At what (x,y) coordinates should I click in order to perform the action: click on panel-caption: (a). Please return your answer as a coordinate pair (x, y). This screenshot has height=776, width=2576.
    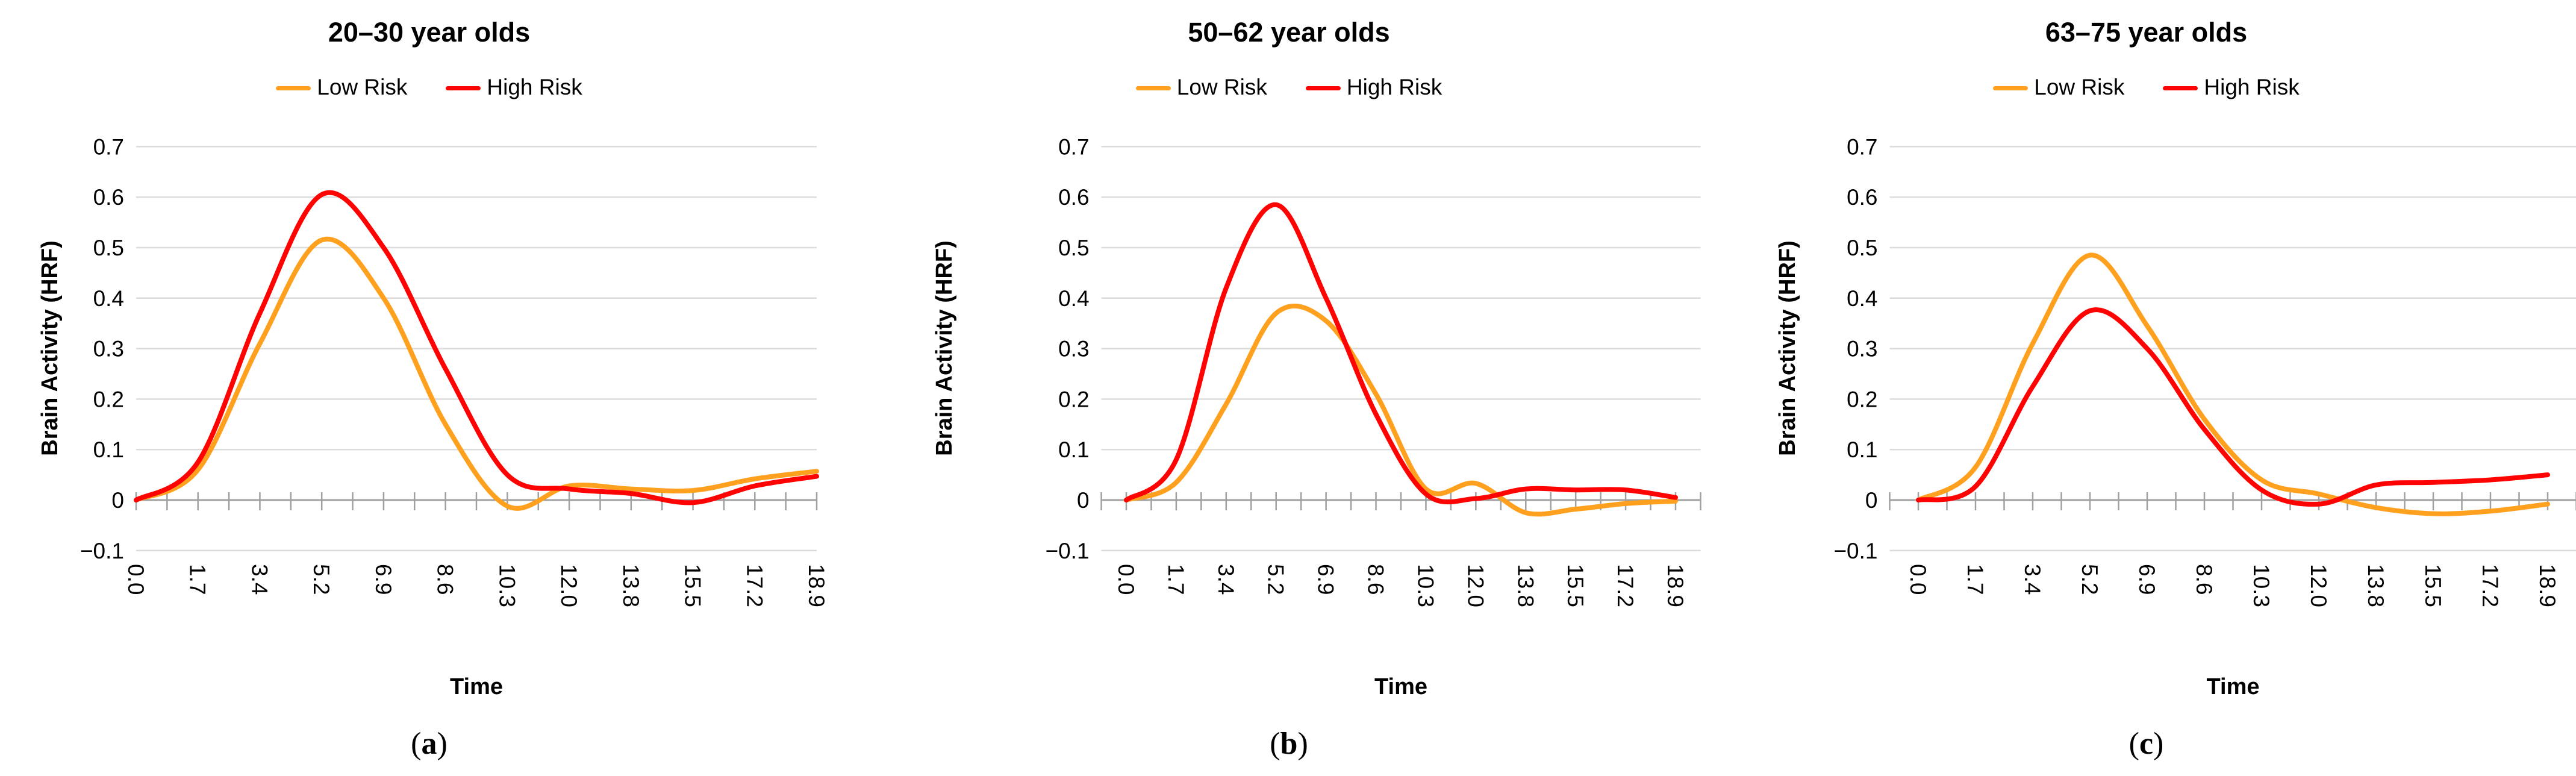
    Looking at the image, I should click on (429, 744).